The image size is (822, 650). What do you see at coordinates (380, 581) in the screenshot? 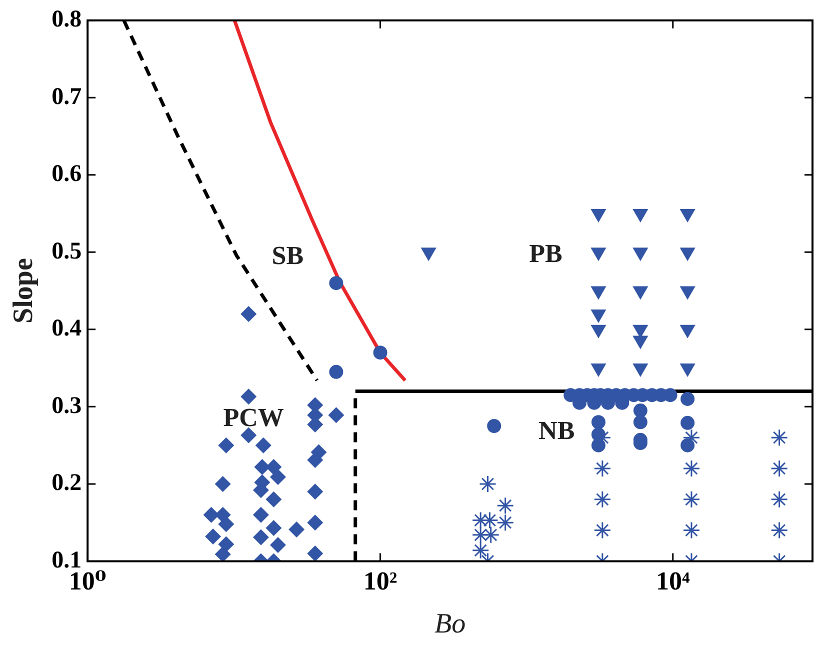
I see `x-tick-label: 10²` at bounding box center [380, 581].